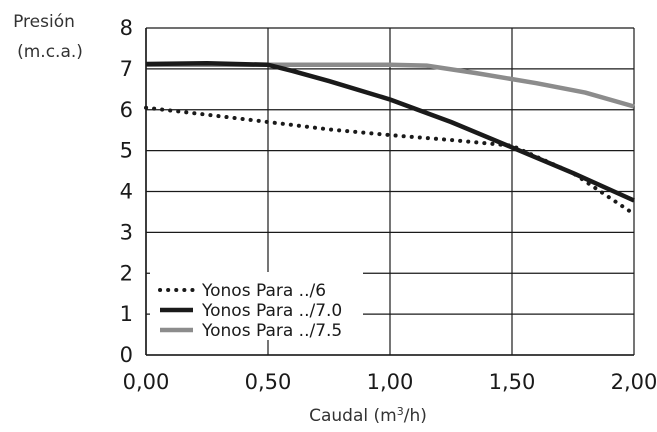  I want to click on legend-label-2: Yonos Para ../7.0, so click(271, 311).